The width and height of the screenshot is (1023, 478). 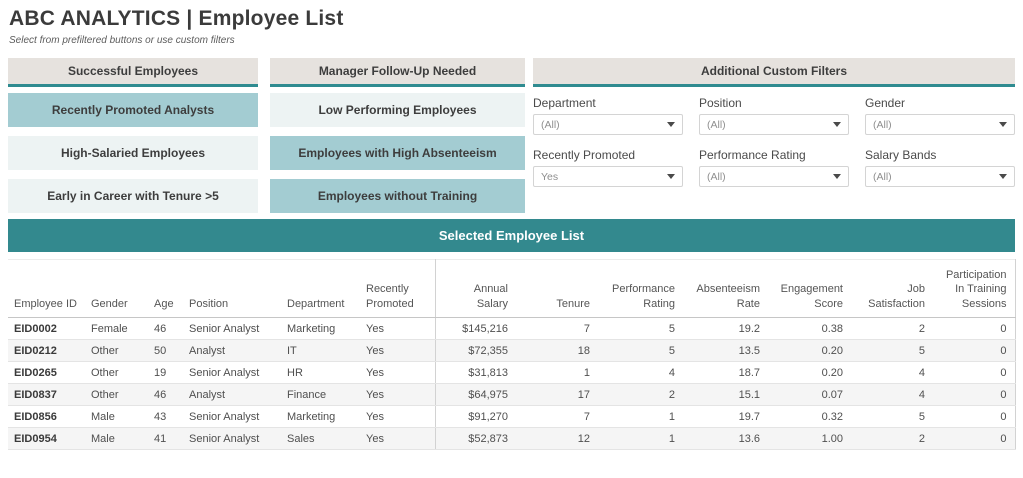 What do you see at coordinates (116, 328) in the screenshot?
I see `table-cell: Female` at bounding box center [116, 328].